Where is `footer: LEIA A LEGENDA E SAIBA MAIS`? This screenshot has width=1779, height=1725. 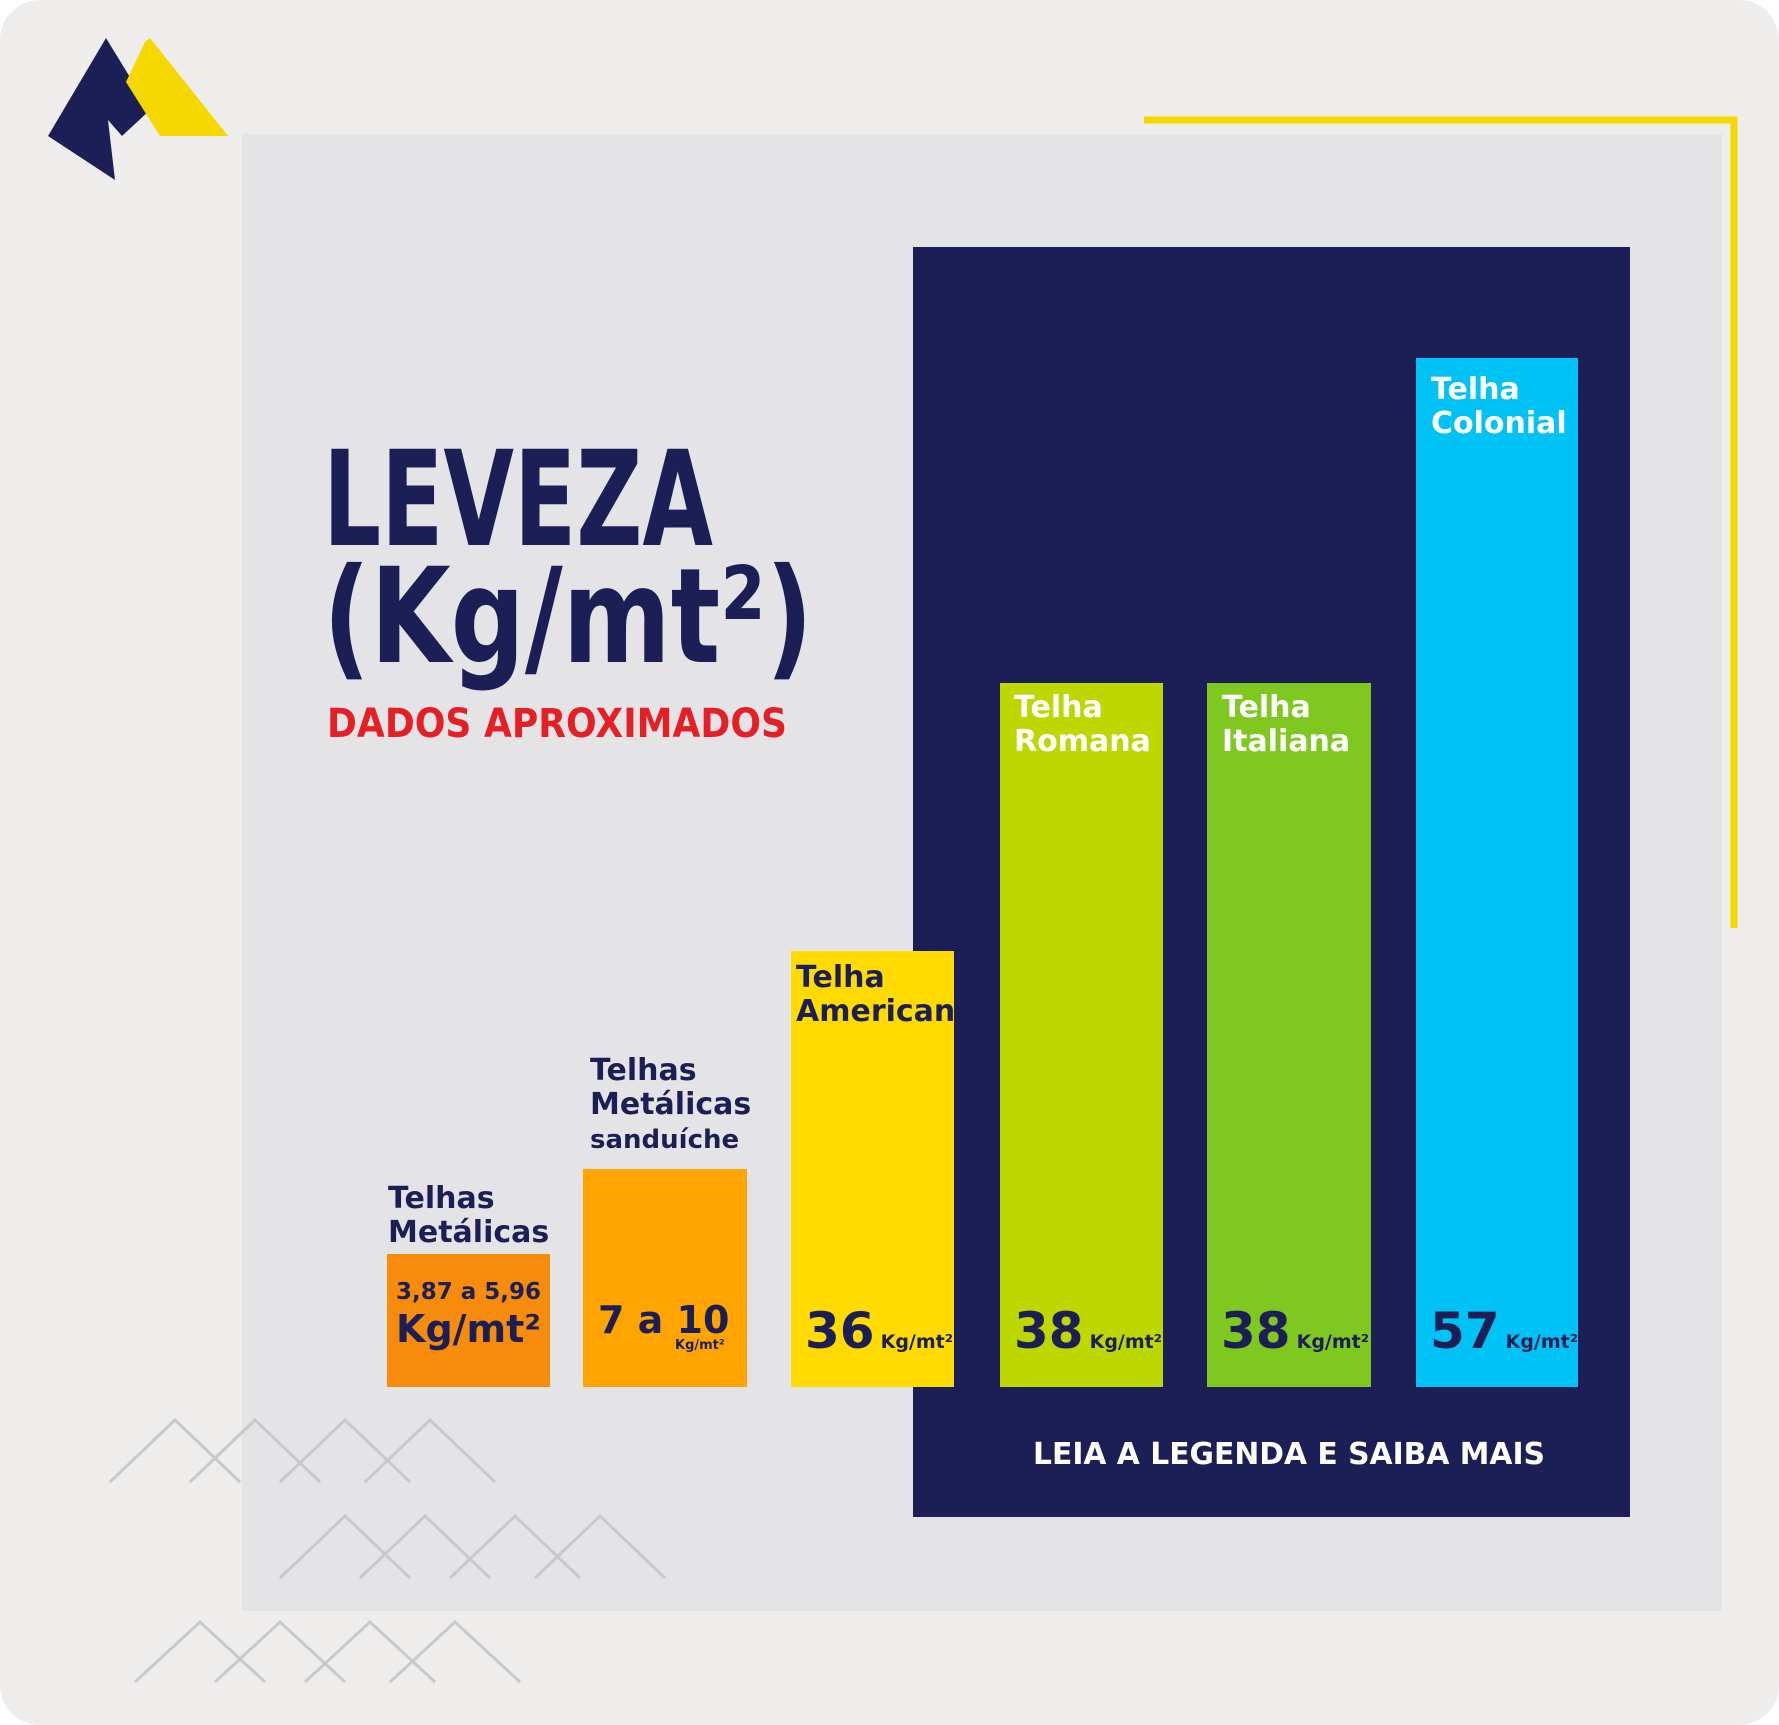 footer: LEIA A LEGENDA E SAIBA MAIS is located at coordinates (1289, 1454).